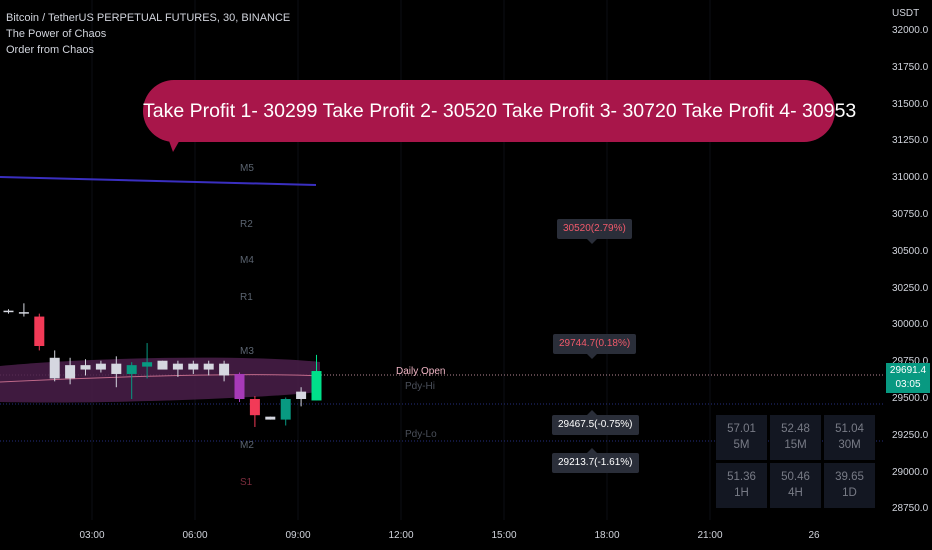  What do you see at coordinates (741, 493) in the screenshot?
I see `rsi-timeframe: 1H` at bounding box center [741, 493].